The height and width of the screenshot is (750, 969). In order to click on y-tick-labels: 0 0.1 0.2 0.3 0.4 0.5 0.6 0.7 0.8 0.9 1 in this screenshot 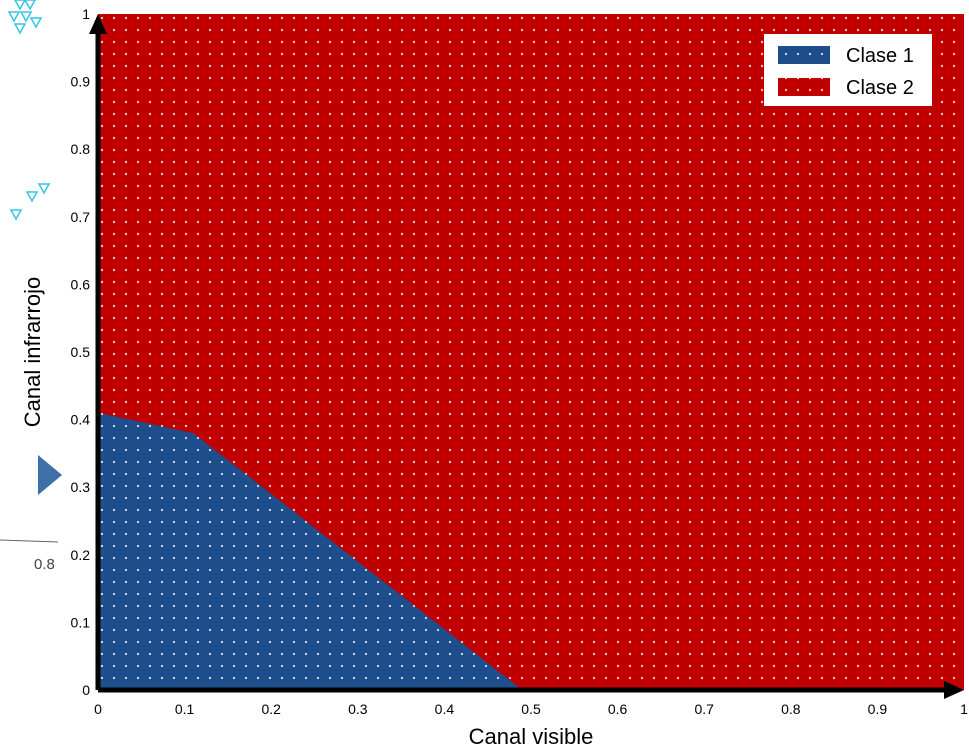, I will do `click(81, 352)`.